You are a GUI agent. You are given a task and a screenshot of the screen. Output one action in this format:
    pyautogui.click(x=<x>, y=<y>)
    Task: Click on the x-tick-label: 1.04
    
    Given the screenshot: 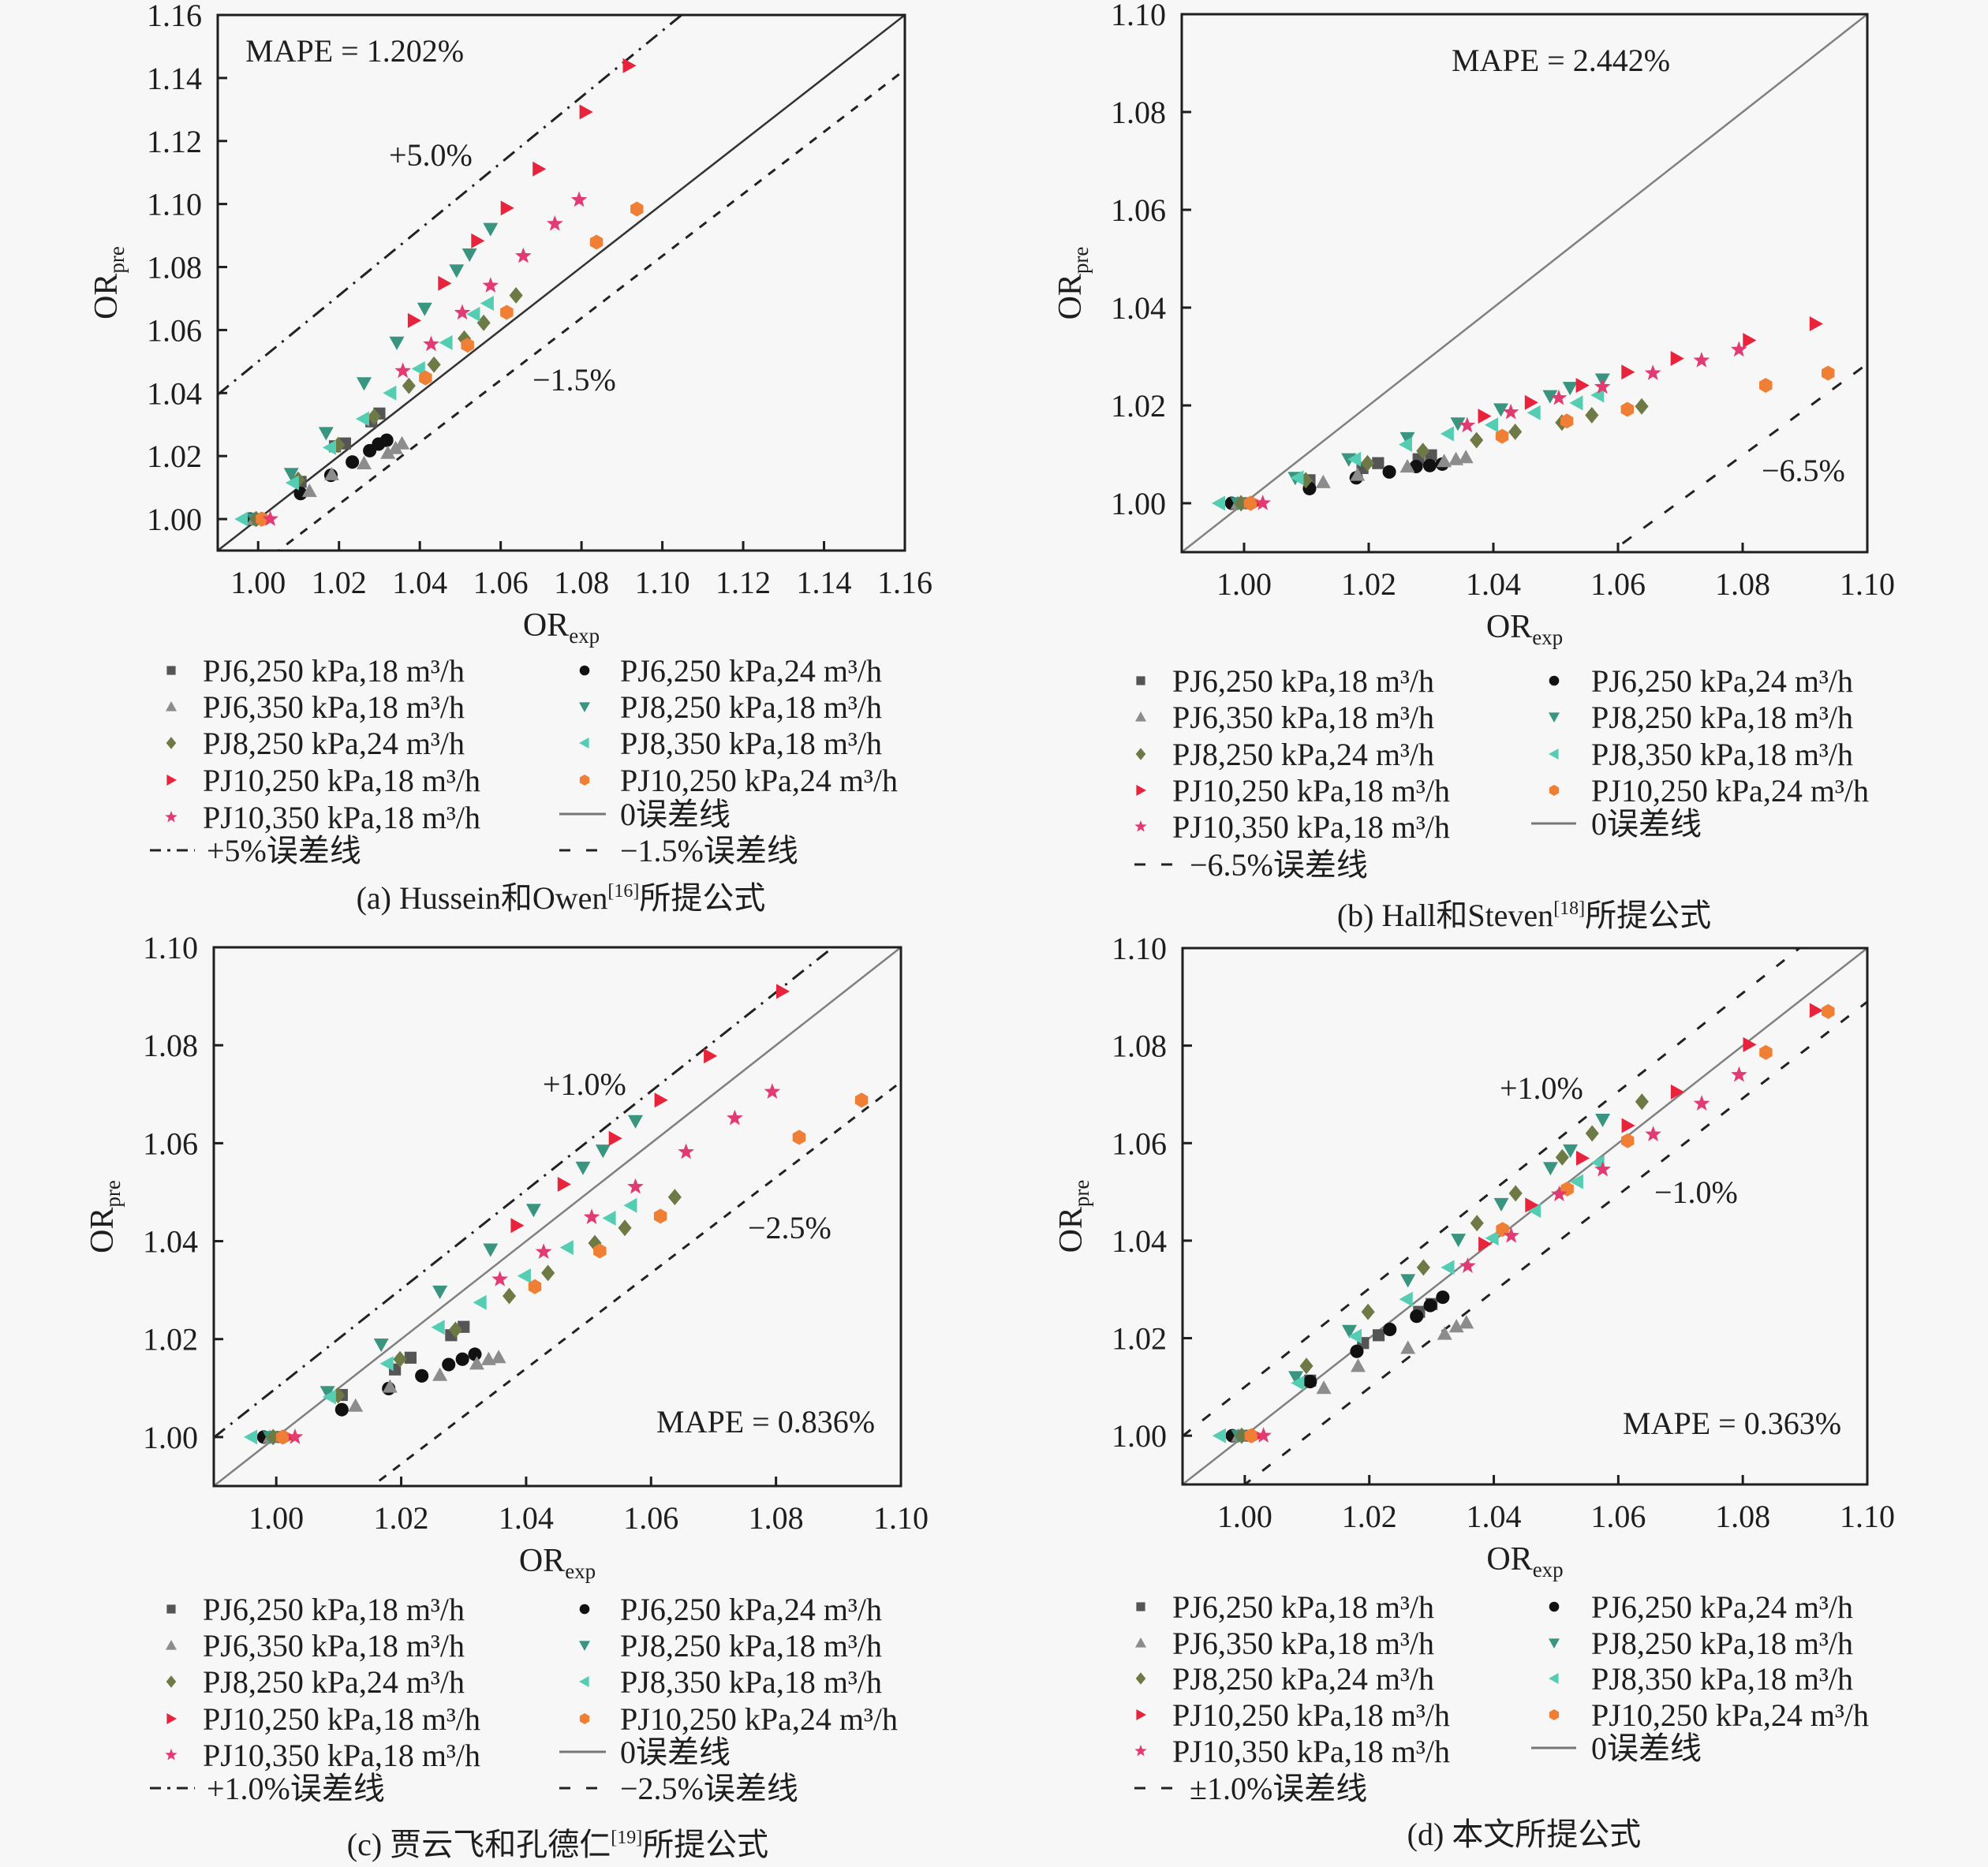 What is the action you would take?
    pyautogui.click(x=419, y=582)
    